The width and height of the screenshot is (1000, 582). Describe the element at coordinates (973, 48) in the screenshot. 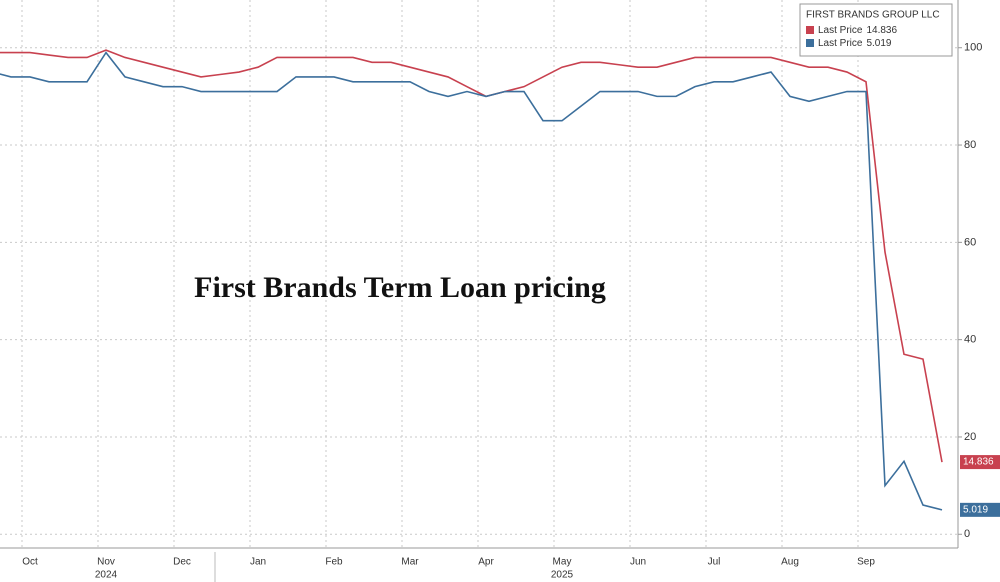

I see `y-tick-label: 100` at that location.